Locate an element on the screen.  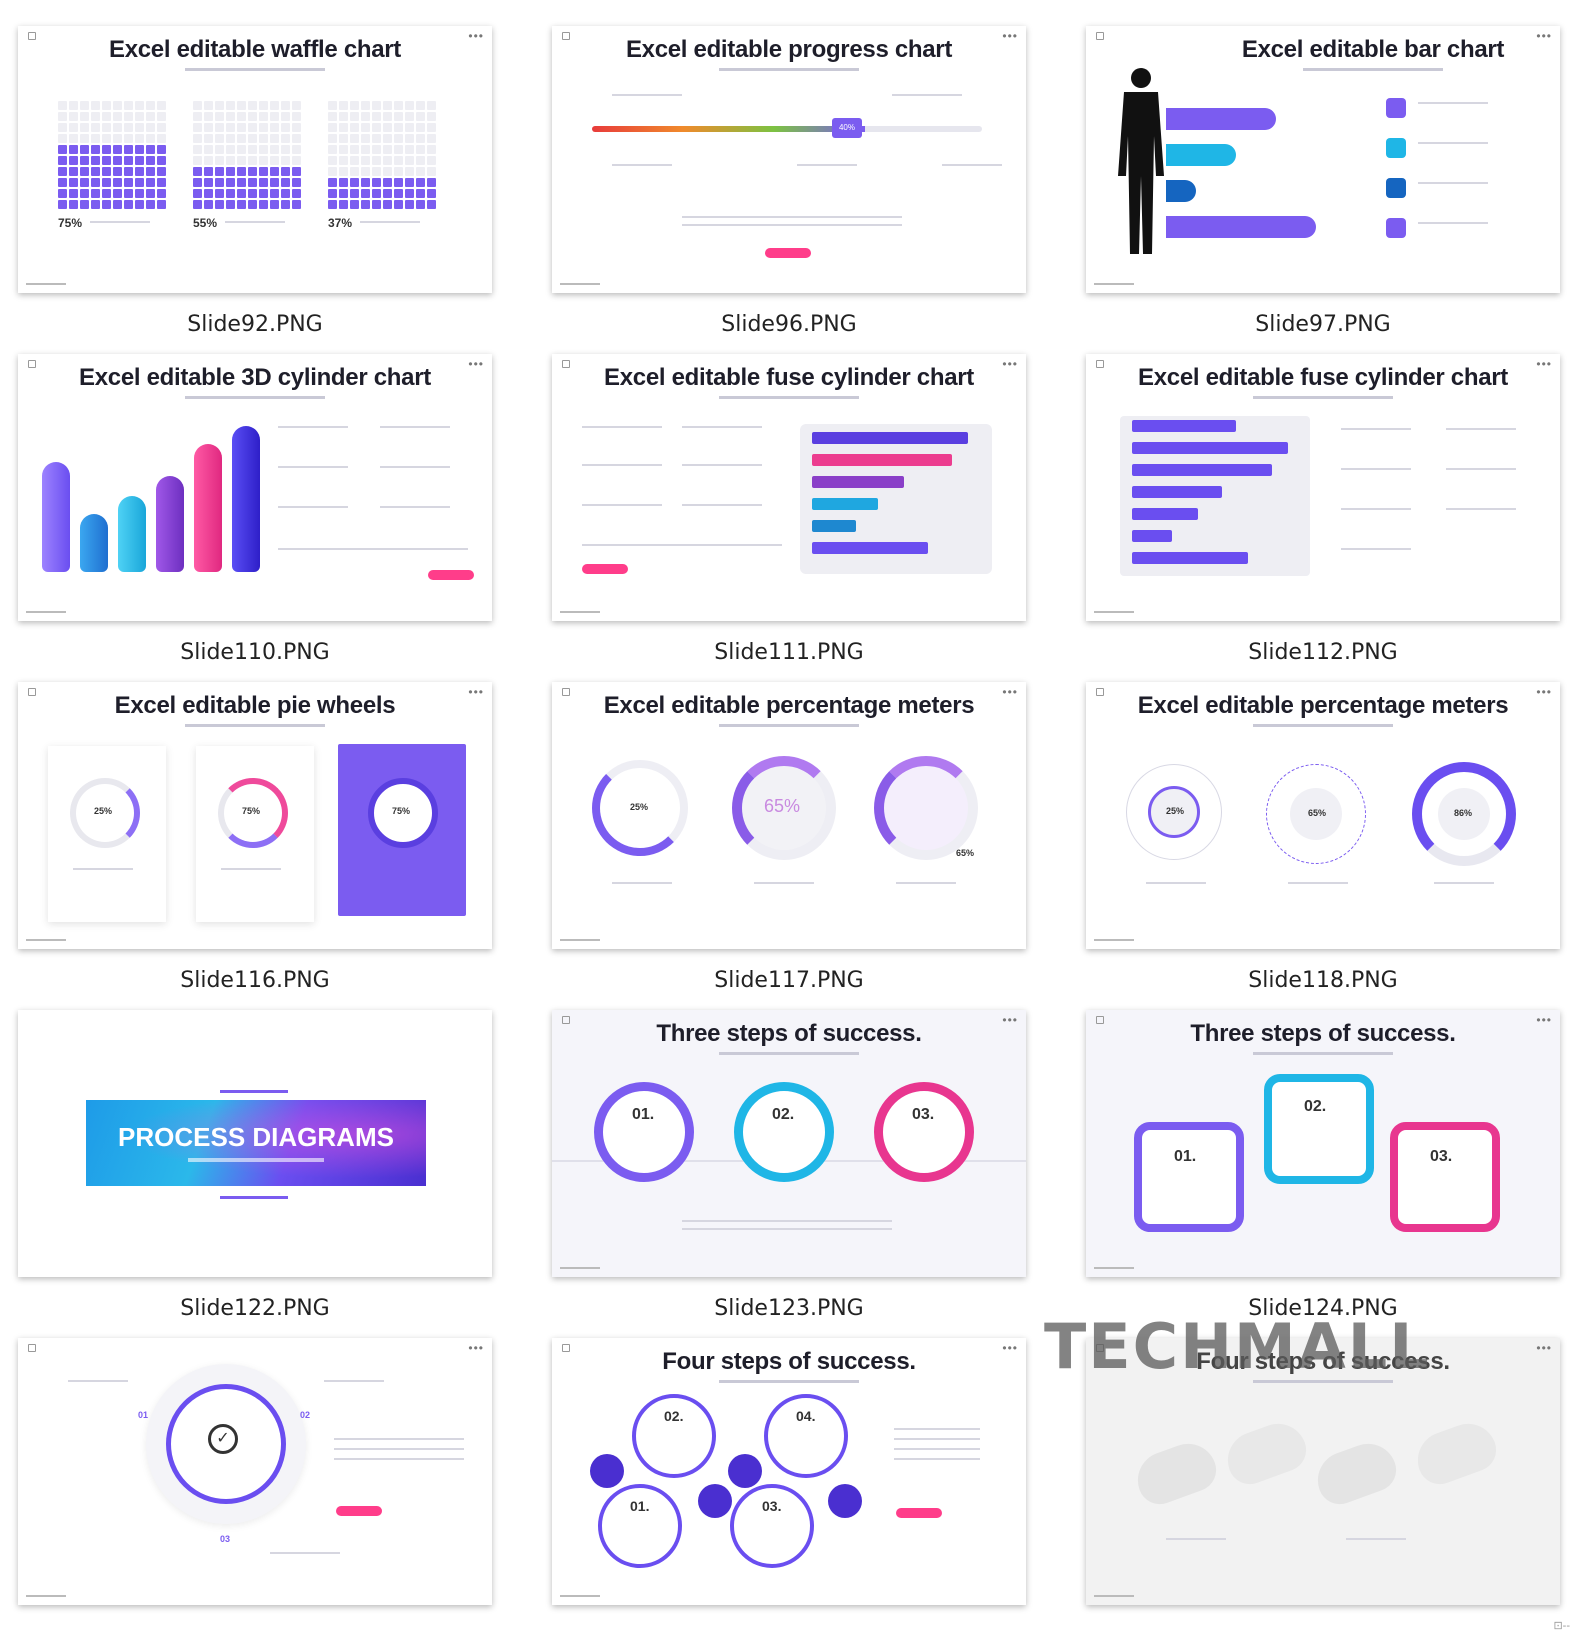
meter-value: 86% is located at coordinates (1463, 813).